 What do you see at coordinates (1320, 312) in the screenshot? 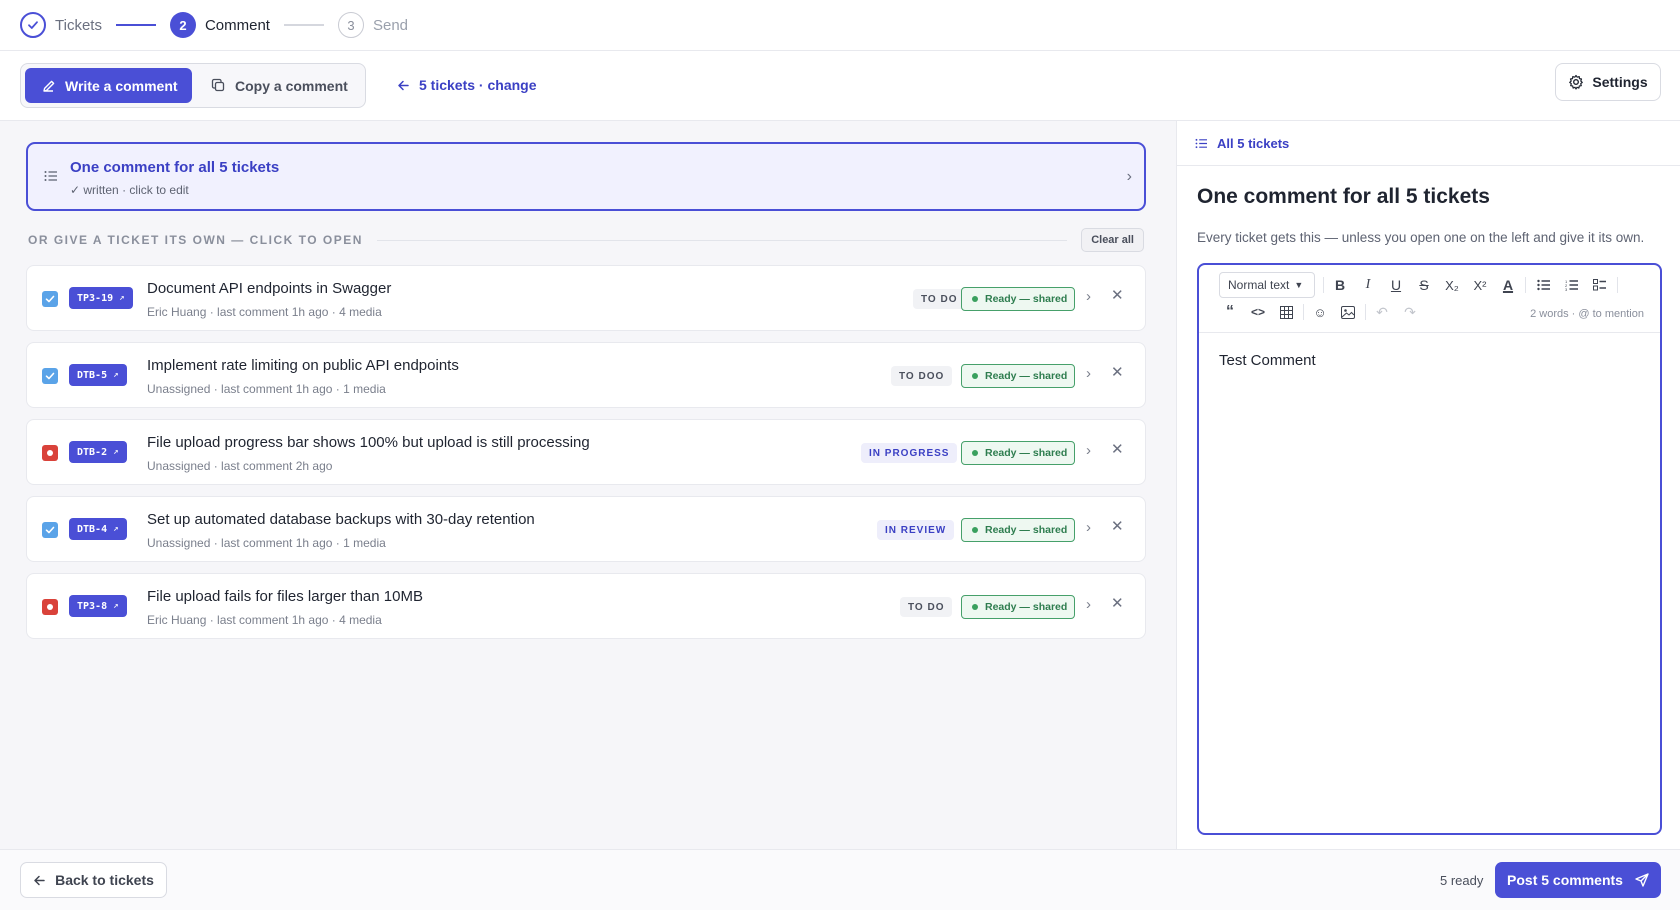
I see `emoji-icon: ☺` at bounding box center [1320, 312].